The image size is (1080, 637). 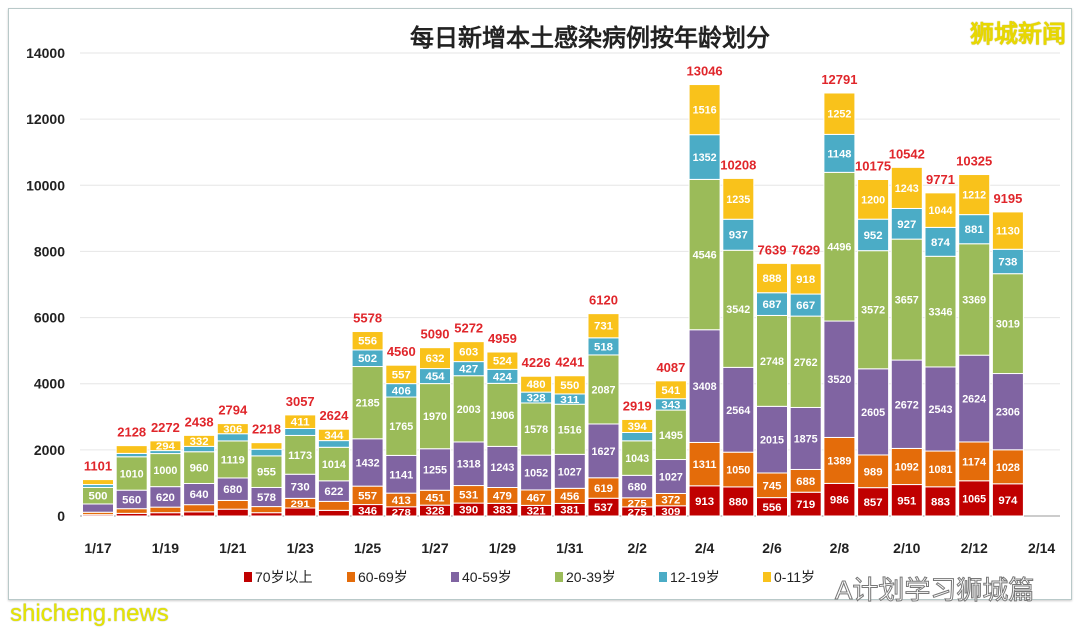 What do you see at coordinates (468, 495) in the screenshot?
I see `segment-label: 531` at bounding box center [468, 495].